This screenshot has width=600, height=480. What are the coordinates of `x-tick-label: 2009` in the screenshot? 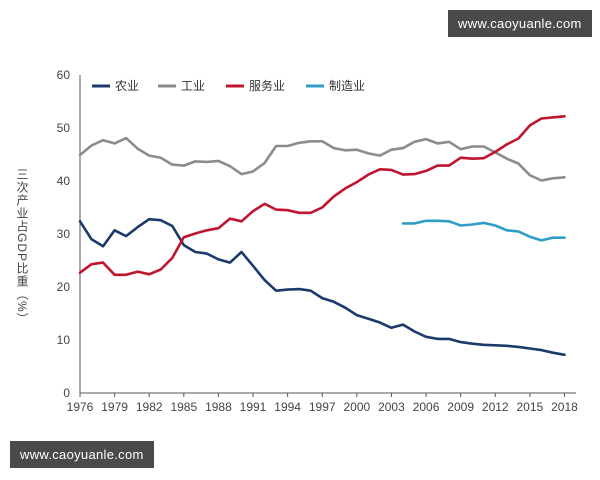 It's located at (460, 407).